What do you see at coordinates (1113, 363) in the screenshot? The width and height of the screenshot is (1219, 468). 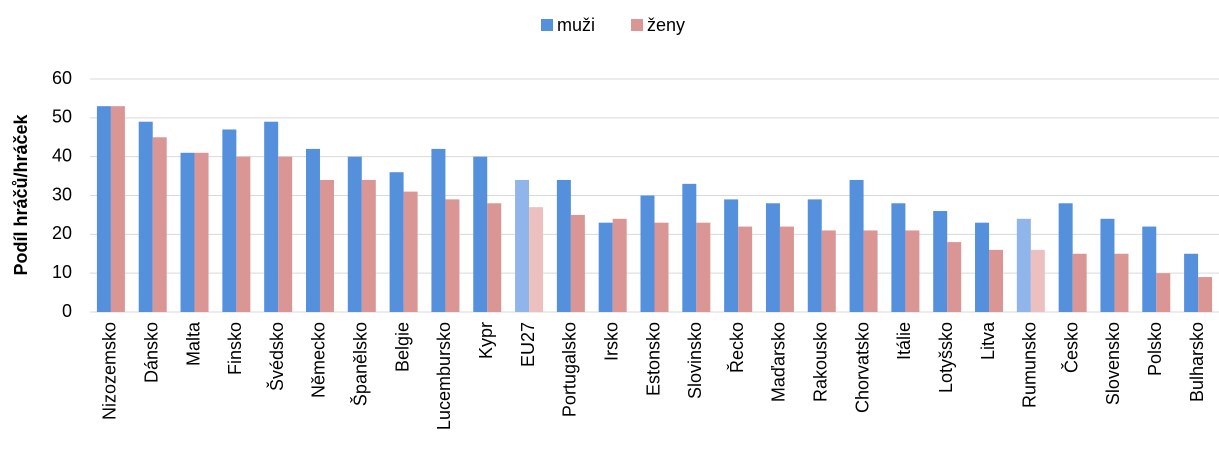 I see `x-tick-label: Slovensko` at bounding box center [1113, 363].